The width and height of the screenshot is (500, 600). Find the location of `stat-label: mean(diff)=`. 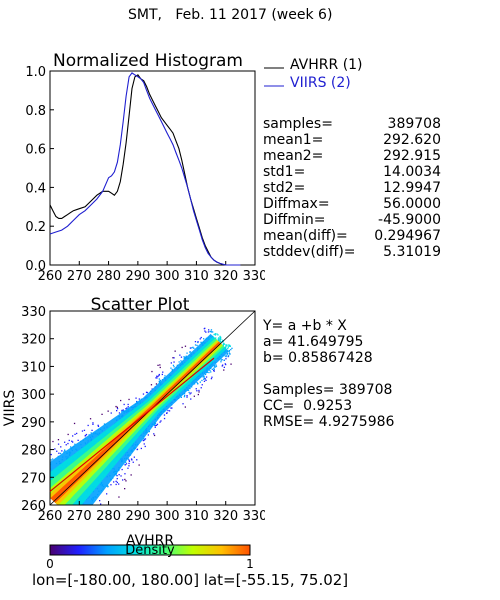

stat-label: mean(diff)= is located at coordinates (305, 236).